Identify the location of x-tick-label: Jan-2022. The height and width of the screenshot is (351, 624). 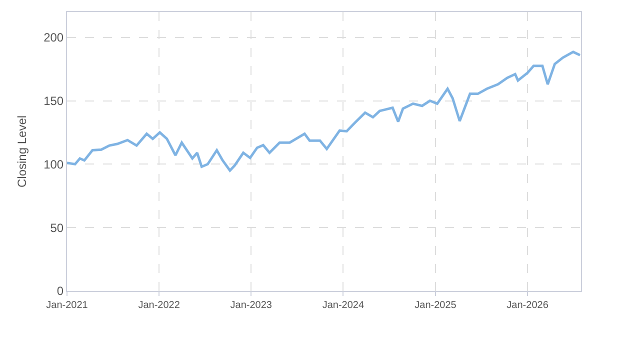
(159, 305).